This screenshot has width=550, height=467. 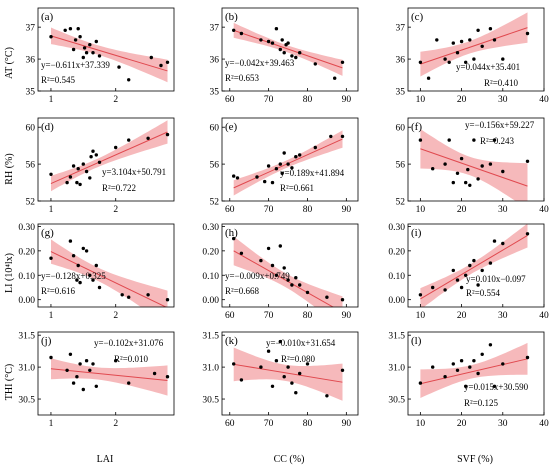 What do you see at coordinates (476, 159) in the screenshot?
I see `plot-frame` at bounding box center [476, 159].